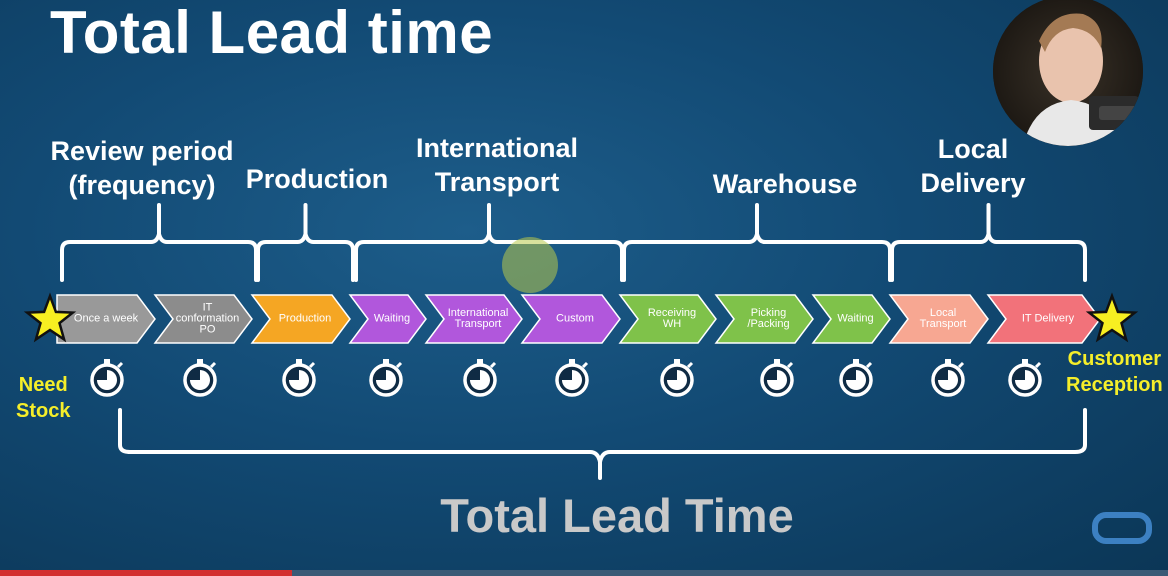 The height and width of the screenshot is (576, 1168). What do you see at coordinates (672, 318) in the screenshot?
I see `process-step-label: Receiving WH` at bounding box center [672, 318].